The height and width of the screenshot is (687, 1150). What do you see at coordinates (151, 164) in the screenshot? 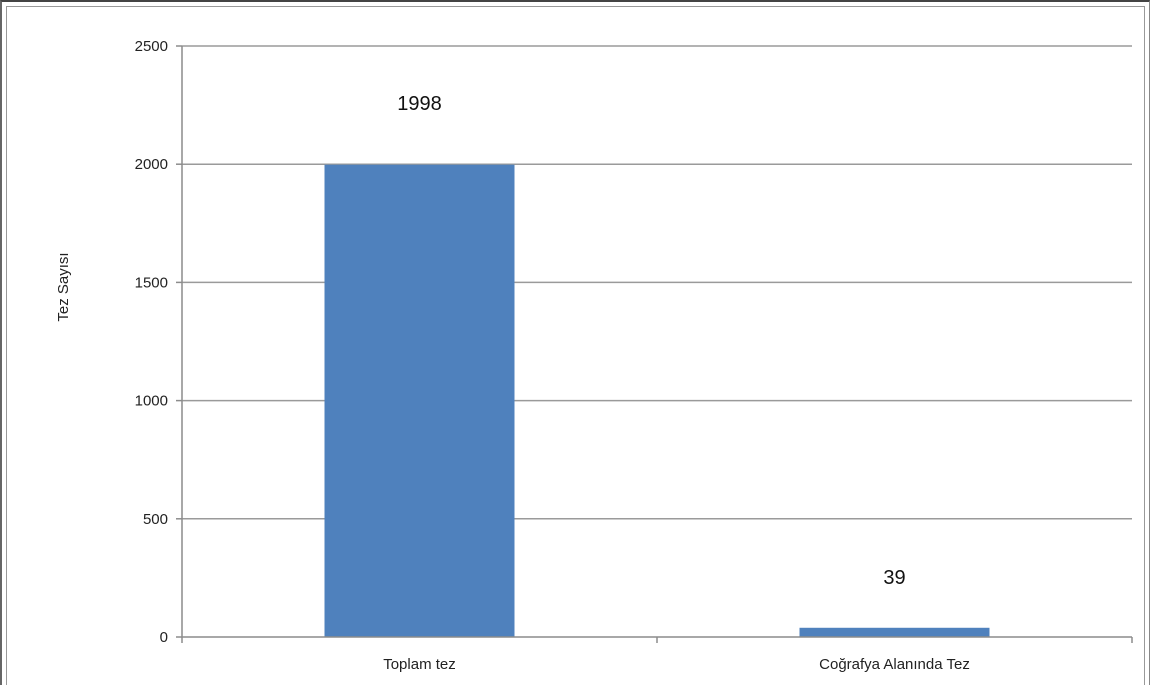
I see `y-tick-label: 2000` at bounding box center [151, 164].